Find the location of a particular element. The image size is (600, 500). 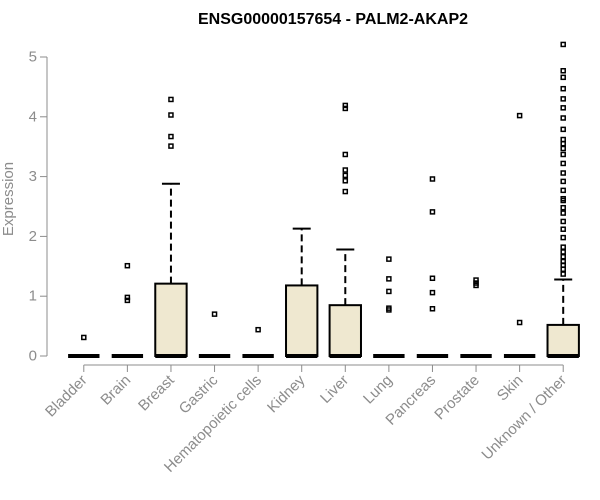

x-tick-label: Kidney is located at coordinates (286, 393).